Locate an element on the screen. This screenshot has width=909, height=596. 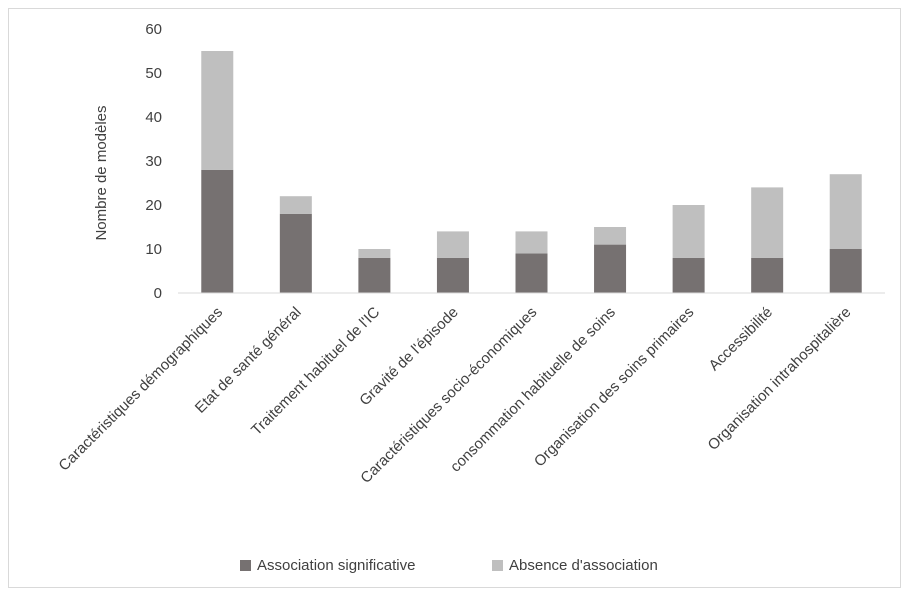
y-axis-label: Nombre de modèles is located at coordinates (101, 172).